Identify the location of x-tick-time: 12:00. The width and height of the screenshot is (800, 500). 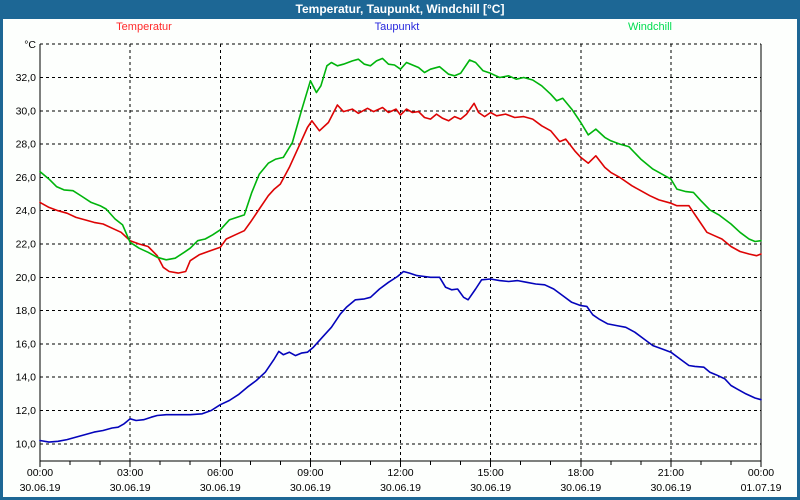
(400, 473).